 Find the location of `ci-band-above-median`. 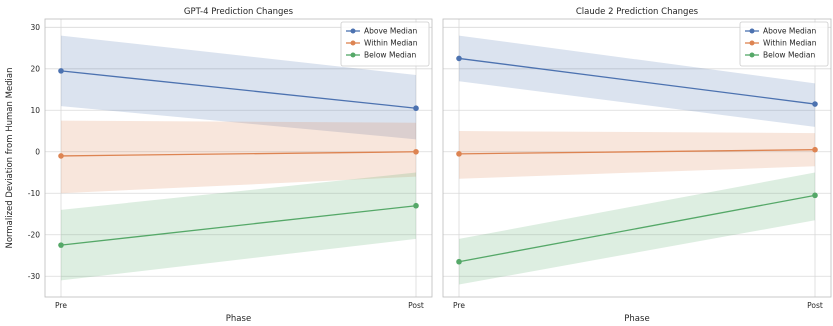

ci-band-above-median is located at coordinates (238, 87).